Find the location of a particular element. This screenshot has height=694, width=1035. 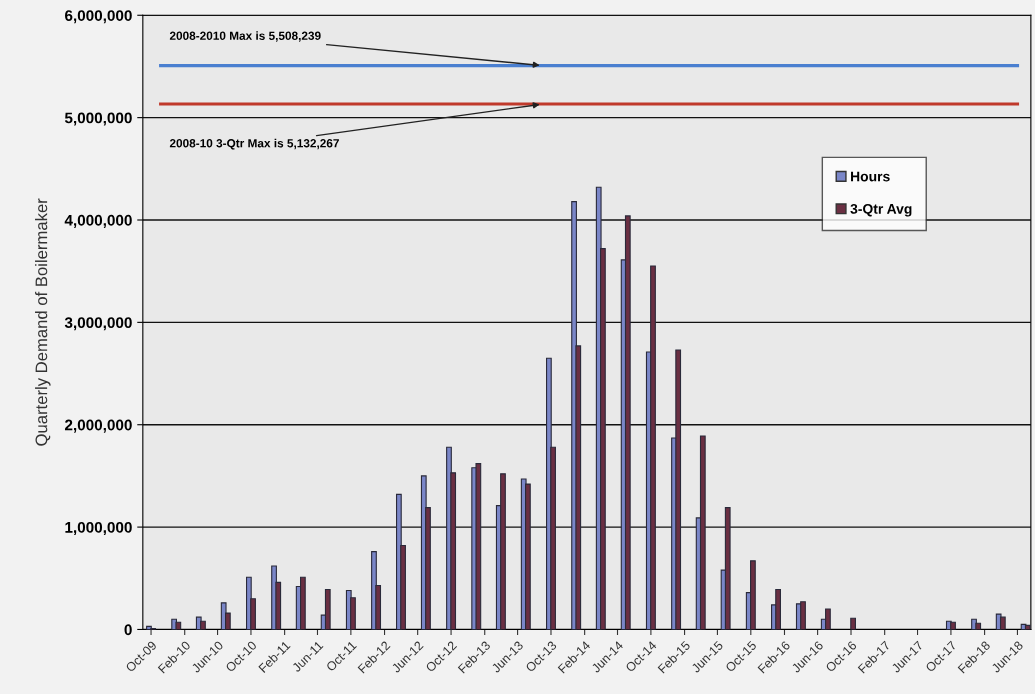

y-tick-label: 1,000,000 is located at coordinates (98, 528).